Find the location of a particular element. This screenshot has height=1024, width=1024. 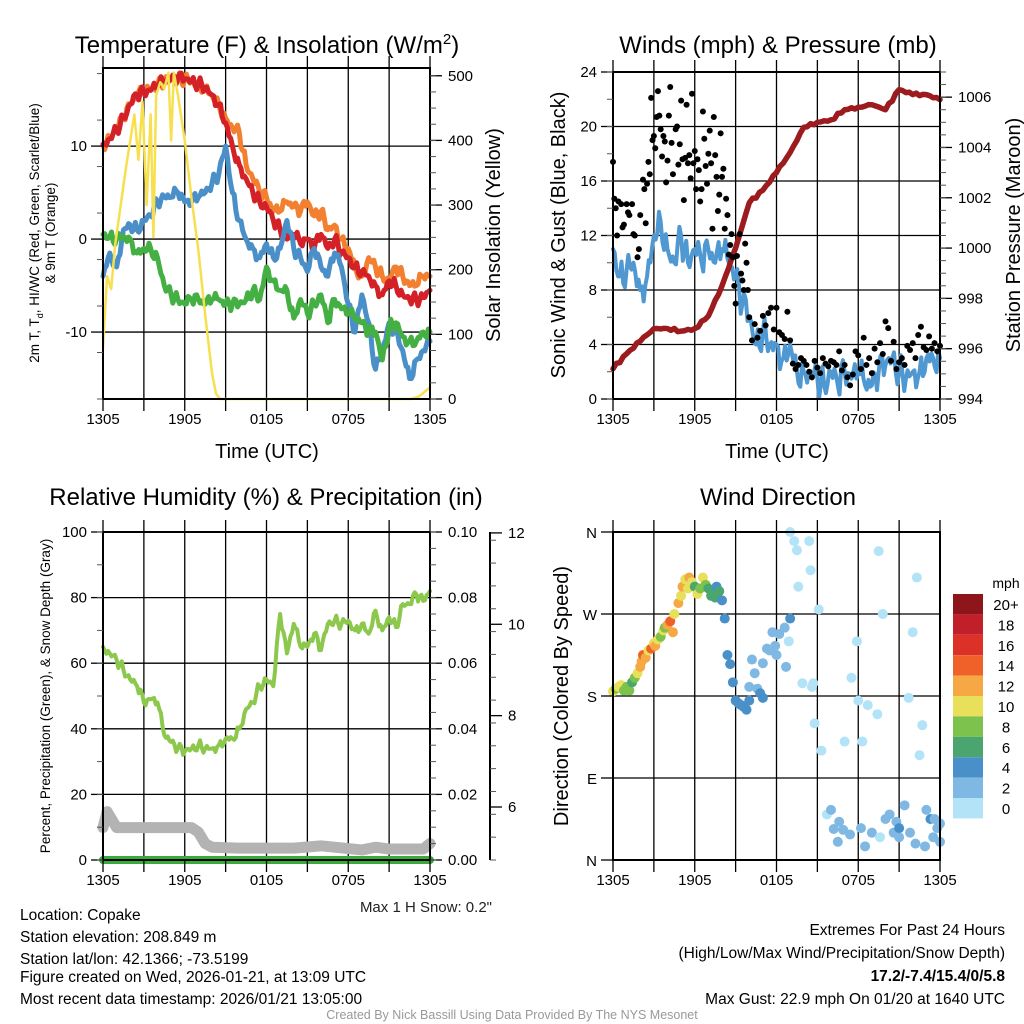

y-tick-label: 6 is located at coordinates (512, 807).